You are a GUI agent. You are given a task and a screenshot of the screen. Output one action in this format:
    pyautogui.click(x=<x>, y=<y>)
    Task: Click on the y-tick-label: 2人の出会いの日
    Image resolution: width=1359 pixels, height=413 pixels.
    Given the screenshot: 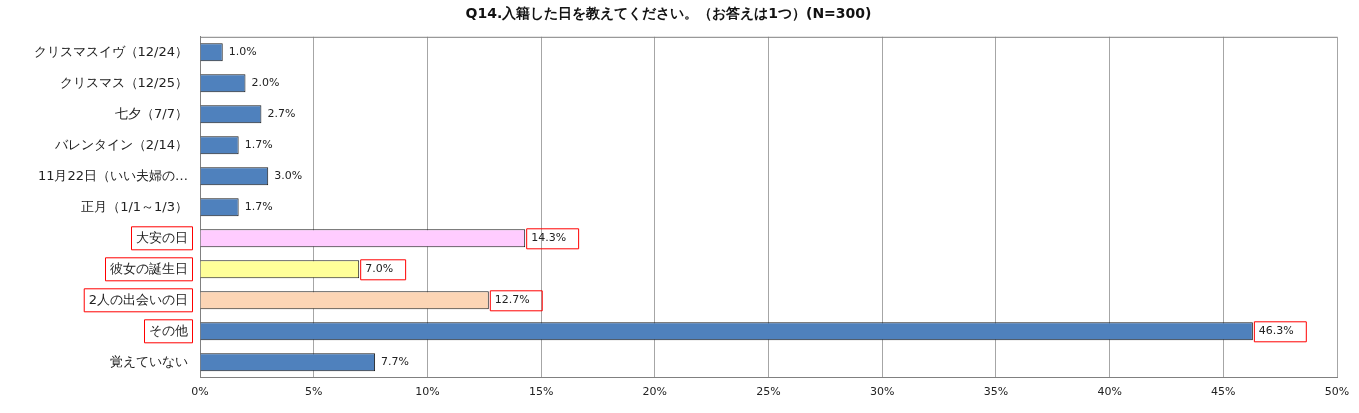 What is the action you would take?
    pyautogui.click(x=138, y=299)
    